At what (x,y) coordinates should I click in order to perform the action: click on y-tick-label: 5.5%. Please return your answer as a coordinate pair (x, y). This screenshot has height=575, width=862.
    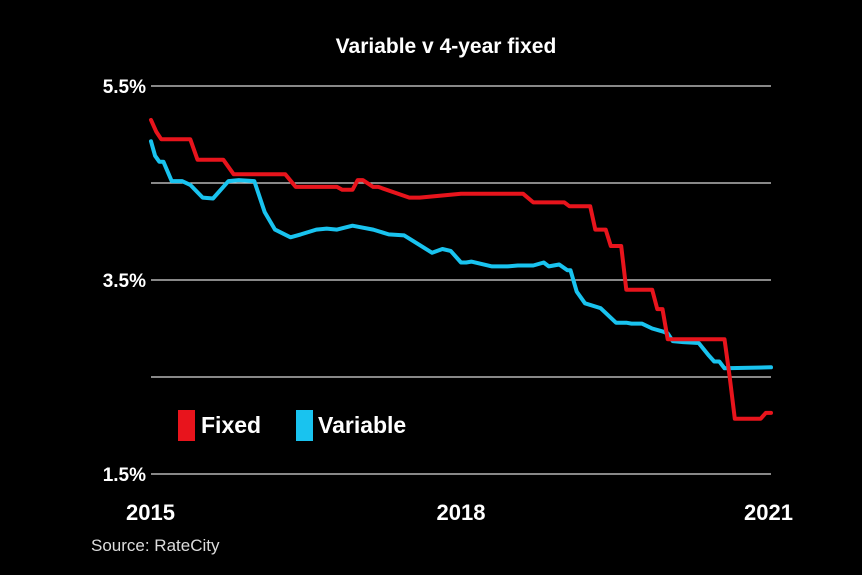
    Looking at the image, I should click on (124, 87).